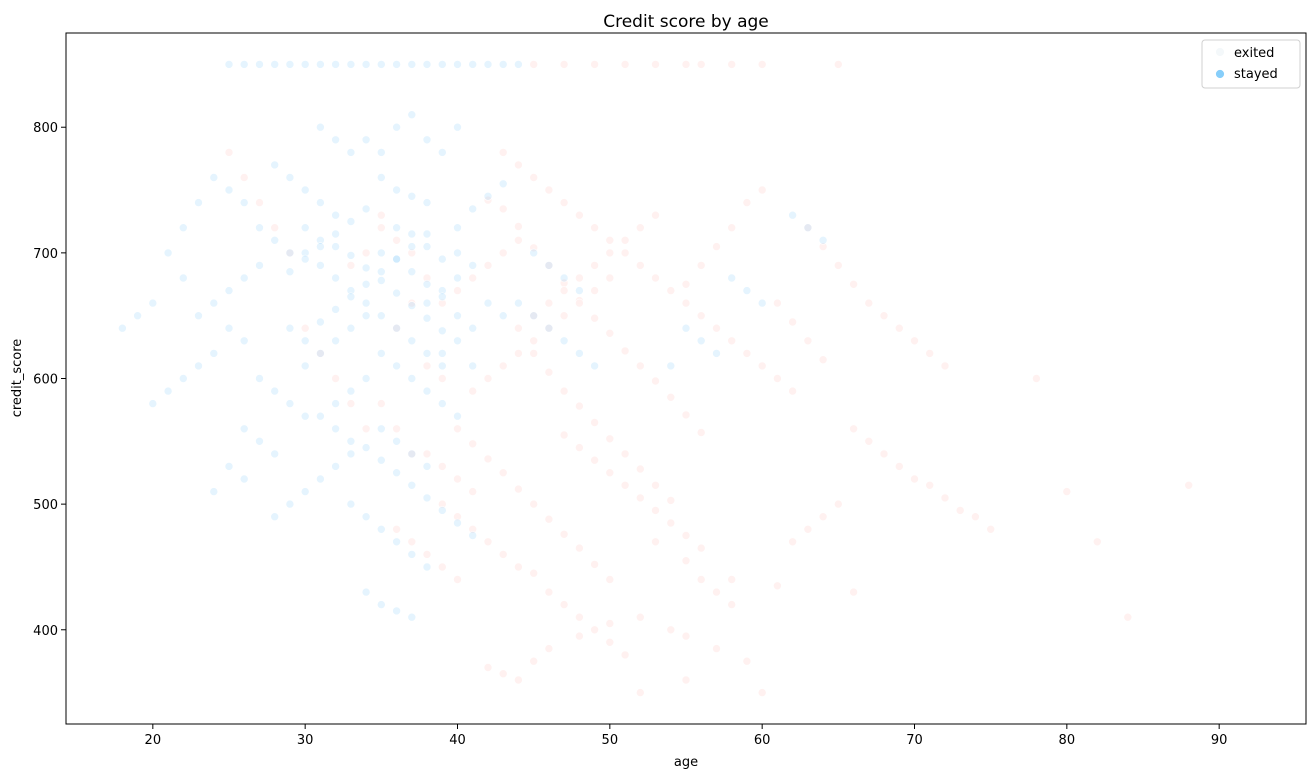 The height and width of the screenshot is (779, 1316). Describe the element at coordinates (1251, 64) in the screenshot. I see `legend-frame` at that location.